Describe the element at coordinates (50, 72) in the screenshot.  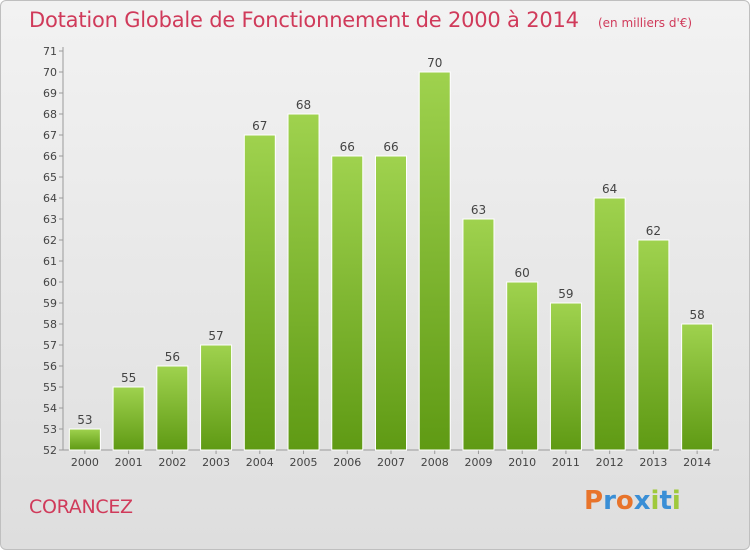
I see `y-tick-label: 70` at that location.